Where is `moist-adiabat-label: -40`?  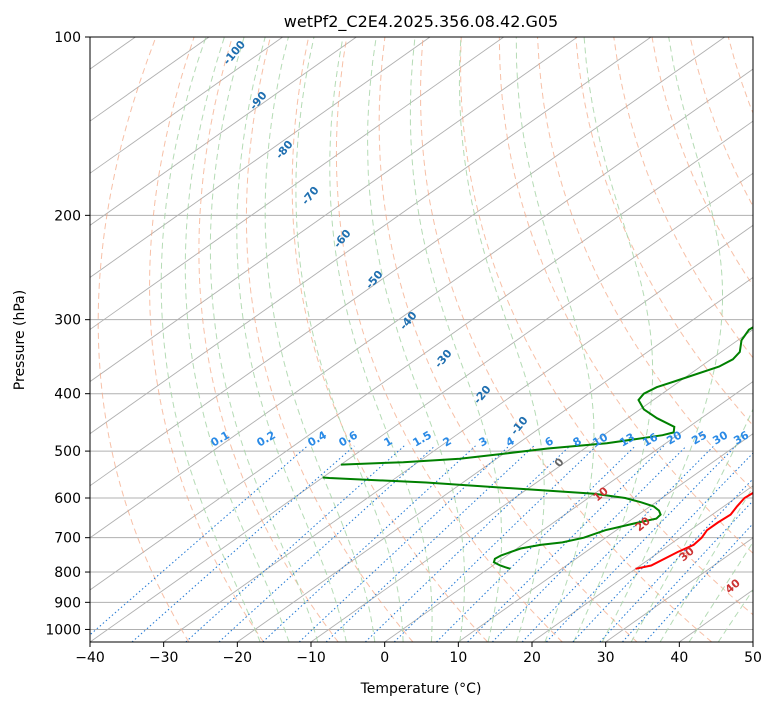
moist-adiabat-label: -40 is located at coordinates (408, 321).